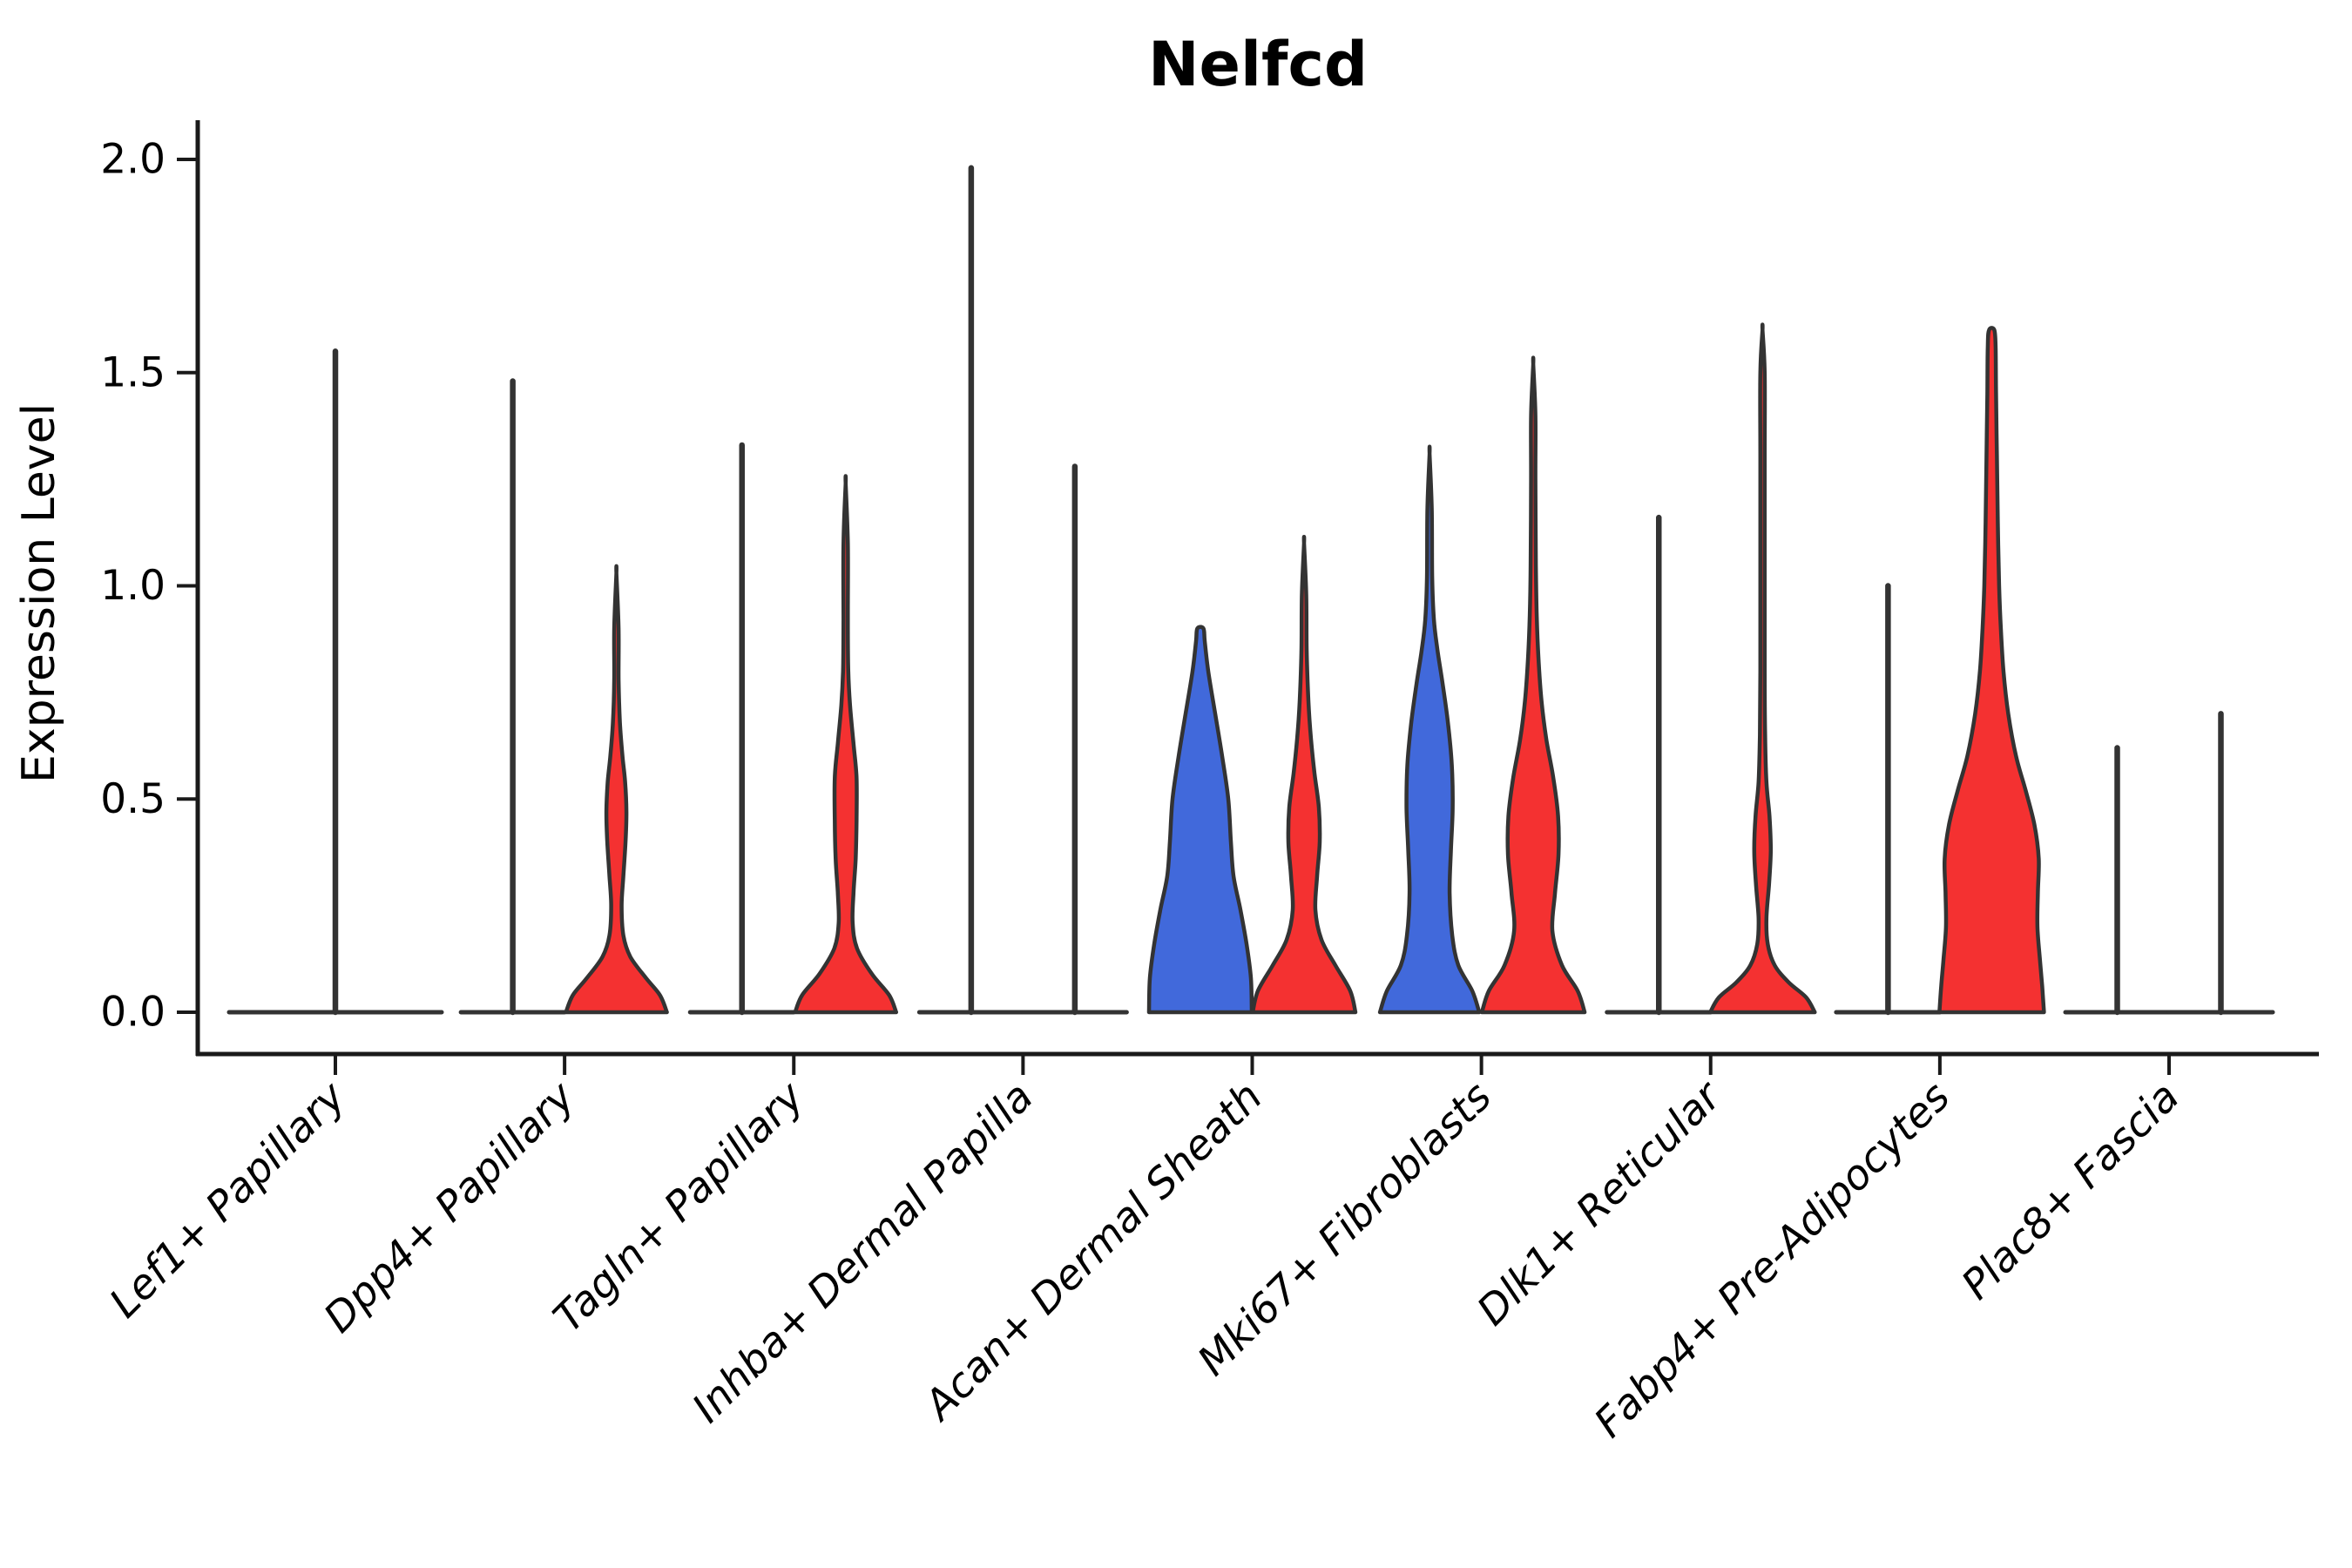 This screenshot has width=2352, height=1568. I want to click on y-tick-label: 1.5, so click(133, 372).